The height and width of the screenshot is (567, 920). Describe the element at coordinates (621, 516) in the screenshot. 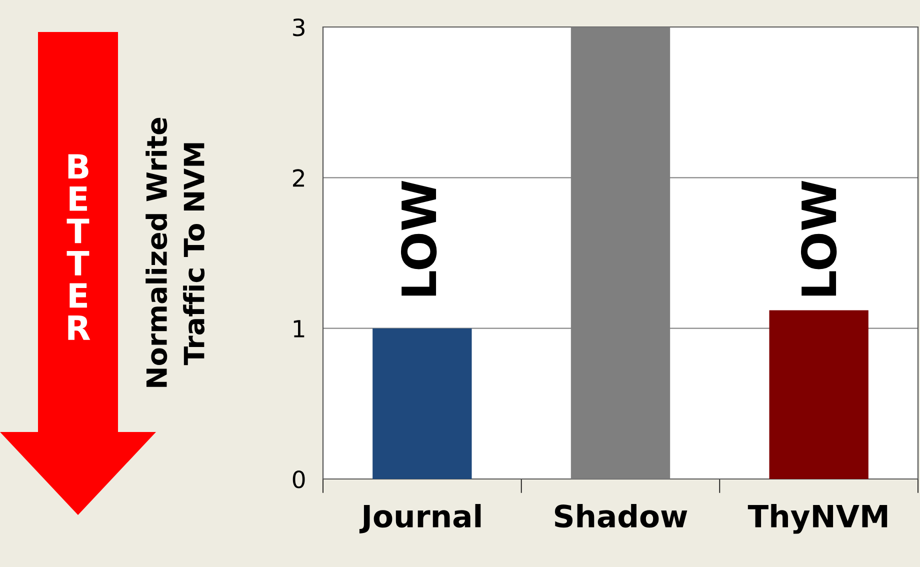

I see `x-tick-label: Shadow` at that location.